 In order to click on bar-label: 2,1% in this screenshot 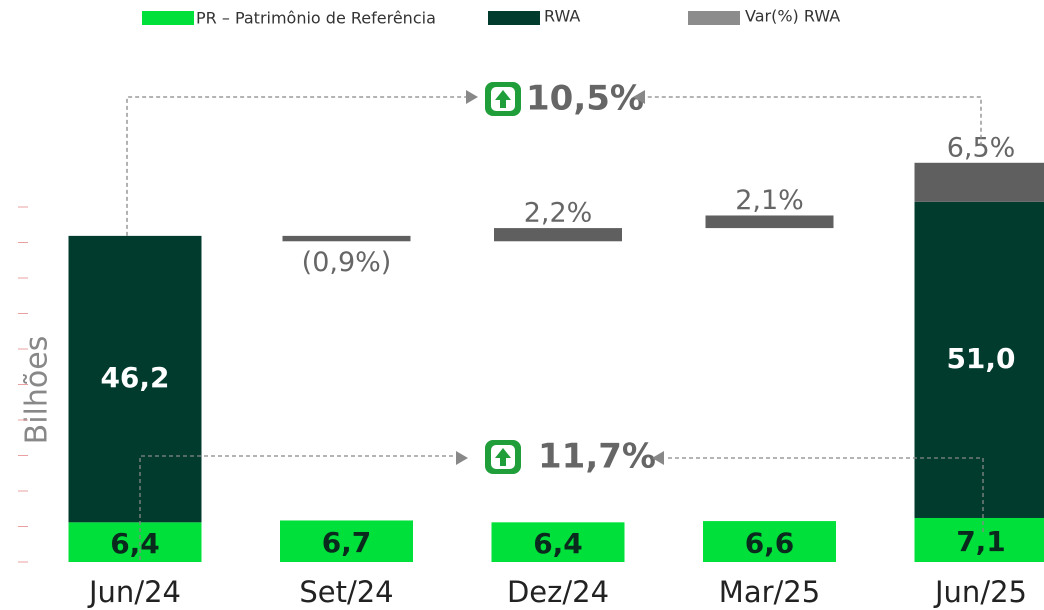, I will do `click(769, 200)`.